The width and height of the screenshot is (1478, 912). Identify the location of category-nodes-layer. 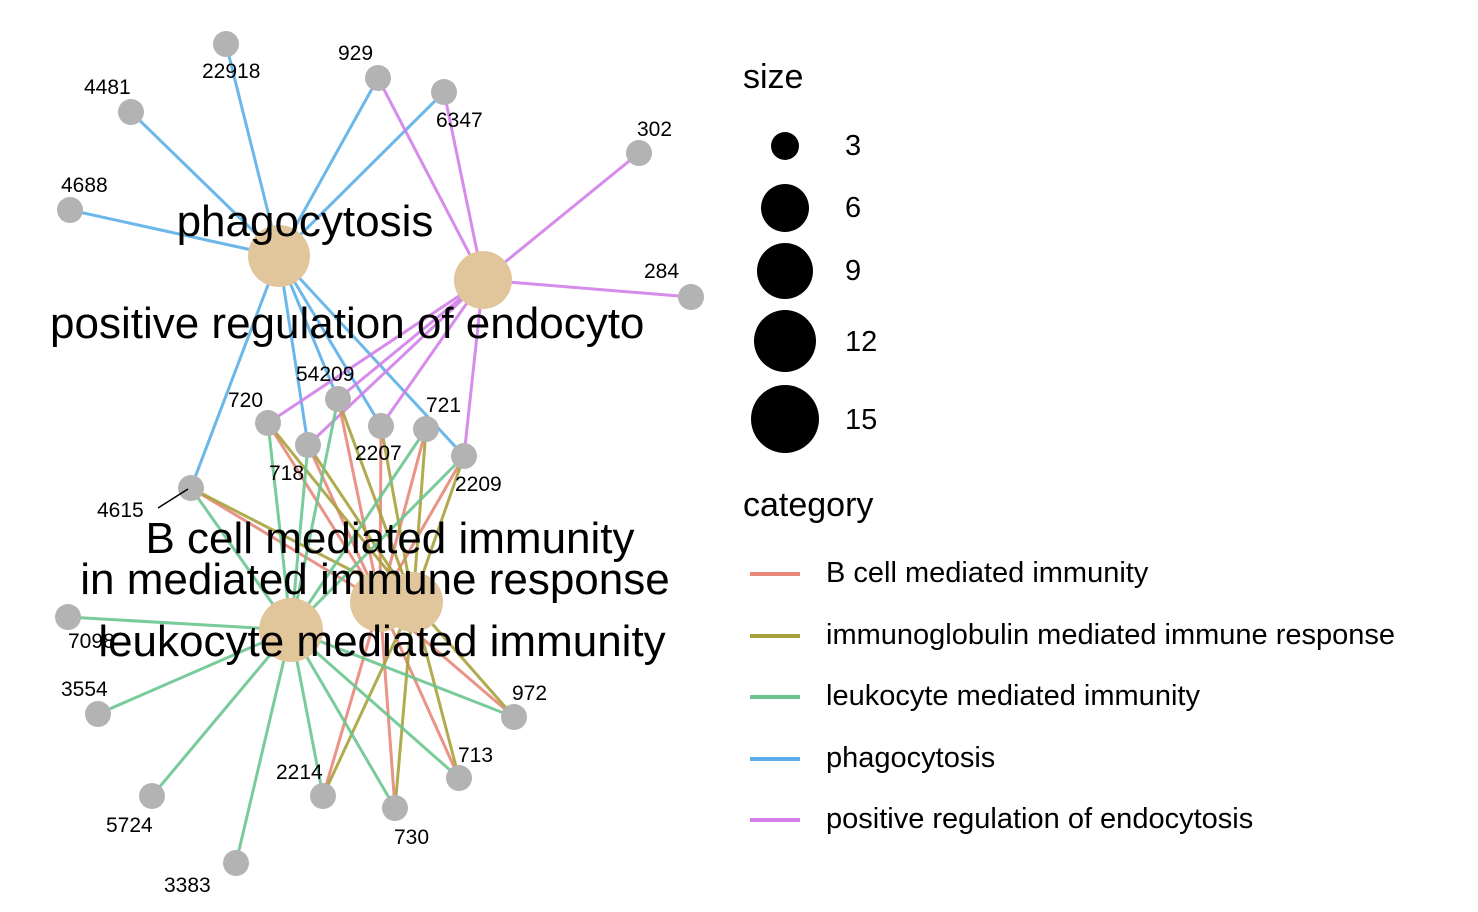
(380, 443).